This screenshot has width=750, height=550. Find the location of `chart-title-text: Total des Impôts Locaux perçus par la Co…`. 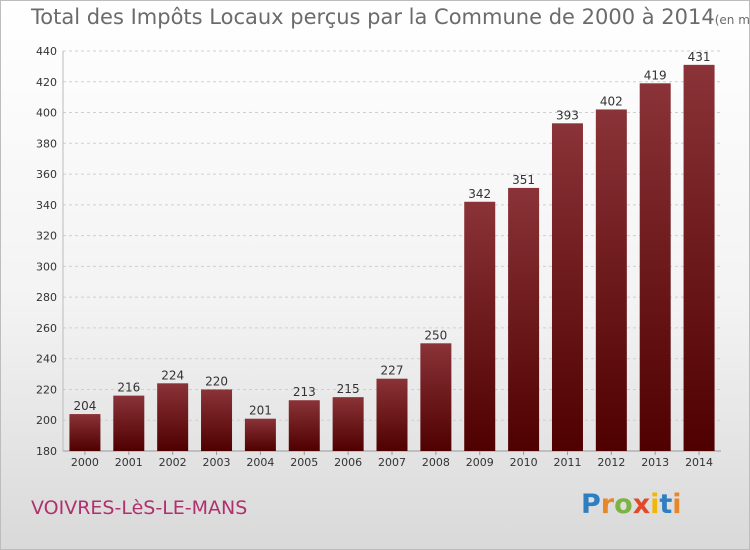

chart-title-text: Total des Impôts Locaux perçus par la Co… is located at coordinates (373, 17).